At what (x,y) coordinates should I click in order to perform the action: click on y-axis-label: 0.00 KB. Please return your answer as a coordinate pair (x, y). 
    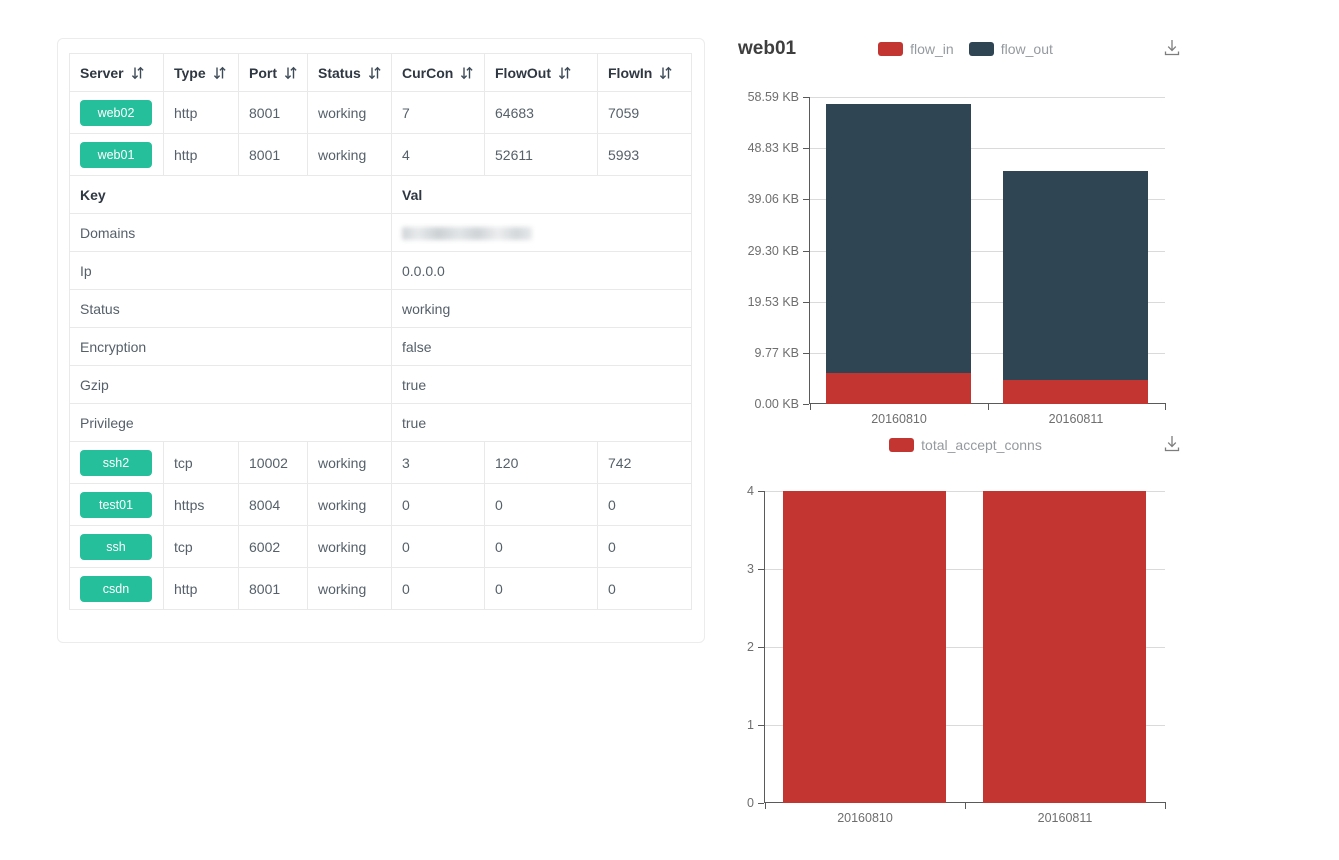
    Looking at the image, I should click on (776, 404).